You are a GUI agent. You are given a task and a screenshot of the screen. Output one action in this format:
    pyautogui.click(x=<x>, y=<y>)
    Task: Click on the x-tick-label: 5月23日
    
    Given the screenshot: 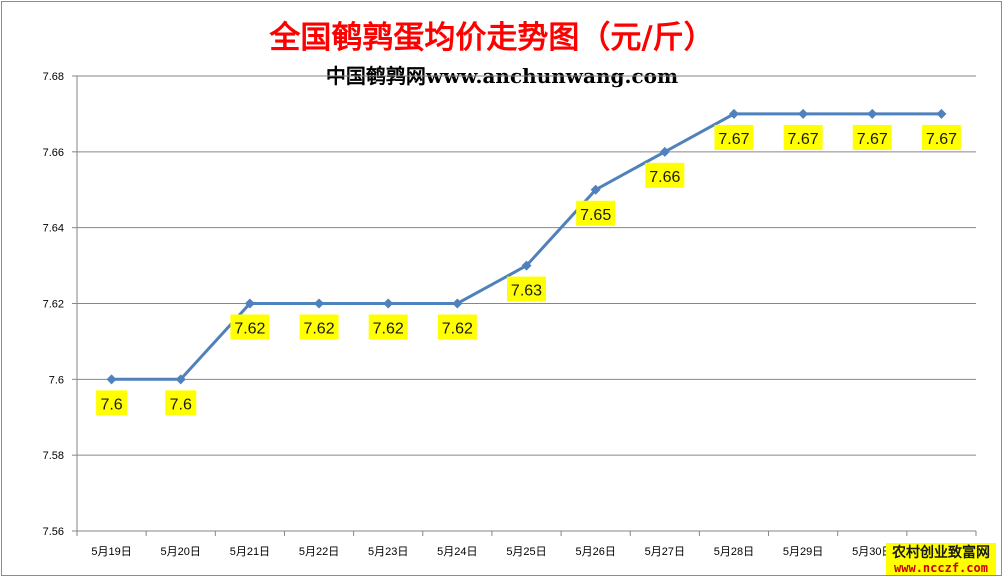 What is the action you would take?
    pyautogui.click(x=388, y=552)
    